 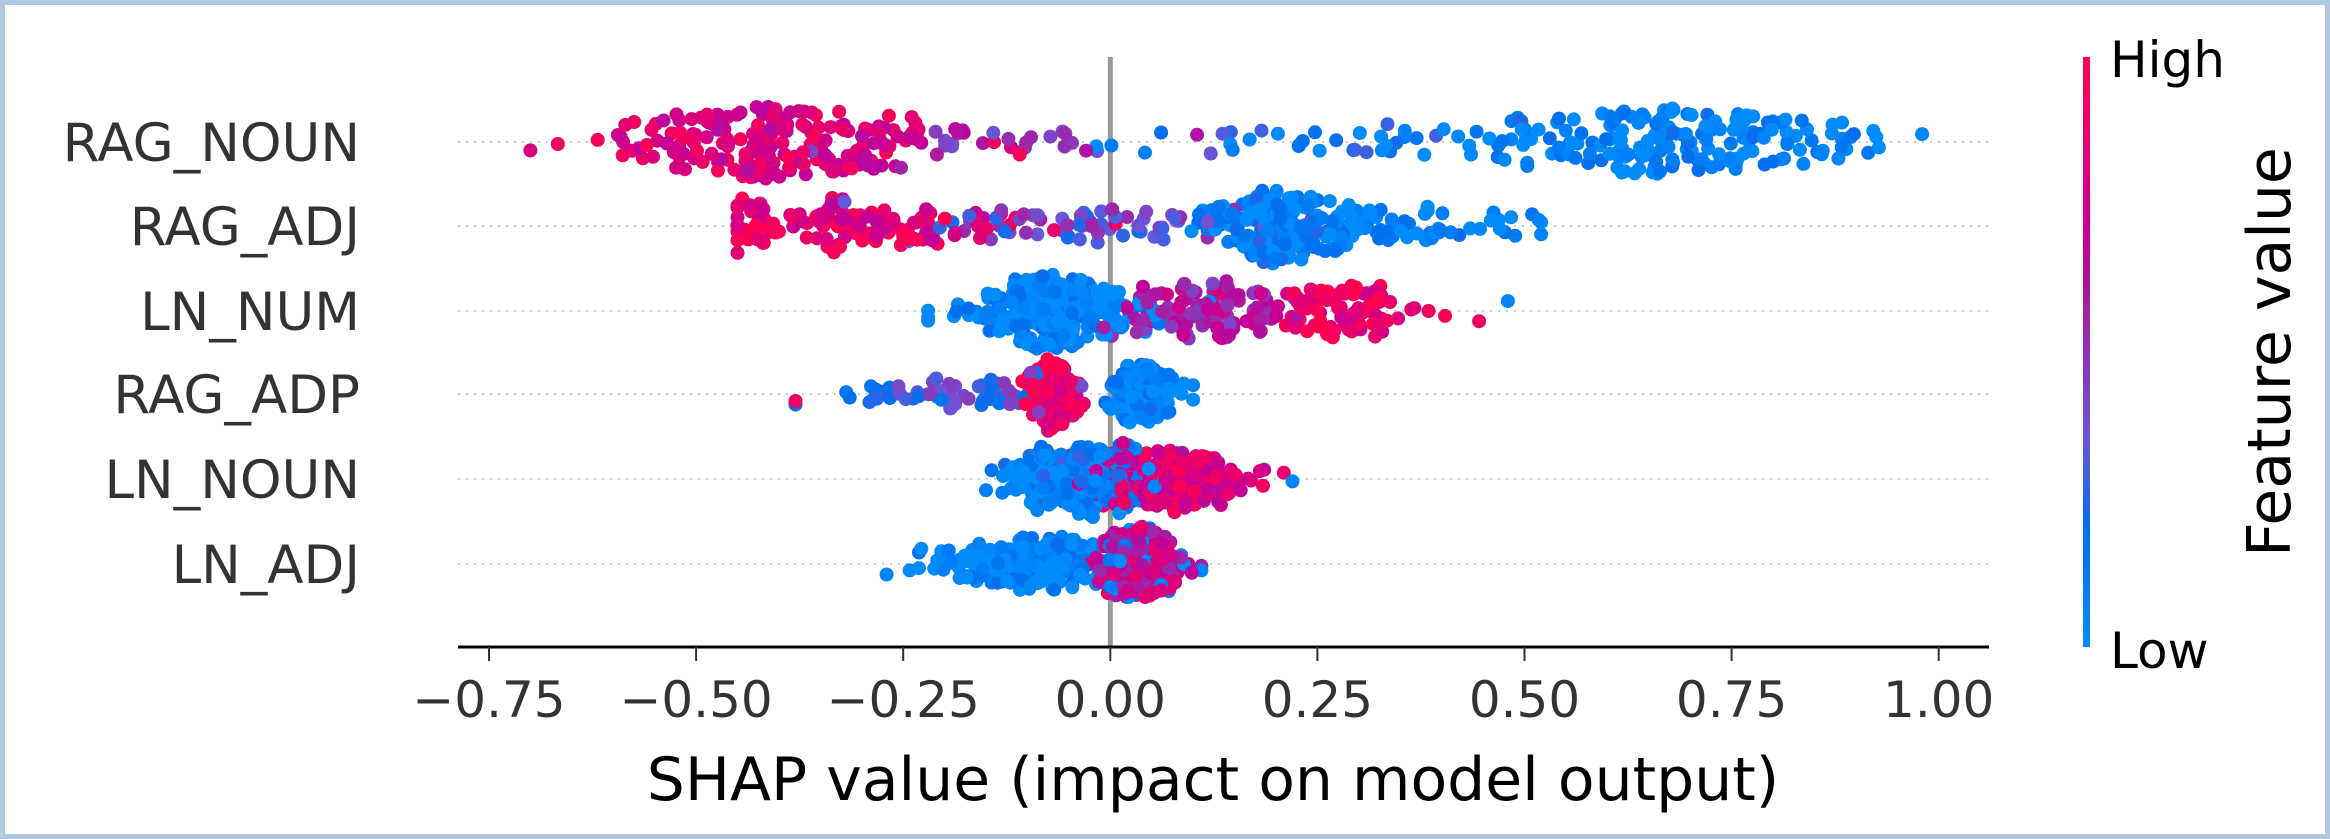 What do you see at coordinates (232, 480) in the screenshot?
I see `feature-label: LN_NOUN` at bounding box center [232, 480].